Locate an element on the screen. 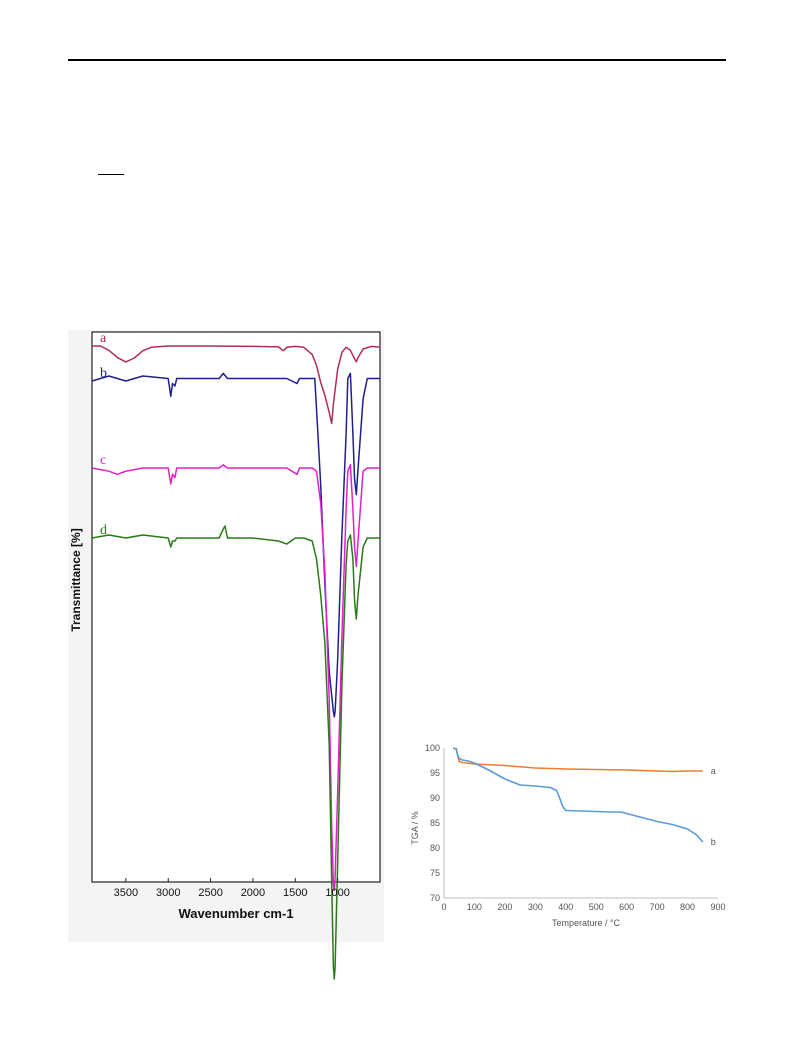 The width and height of the screenshot is (793, 1053). ftir-x-tick-label: 1500 is located at coordinates (295, 893).